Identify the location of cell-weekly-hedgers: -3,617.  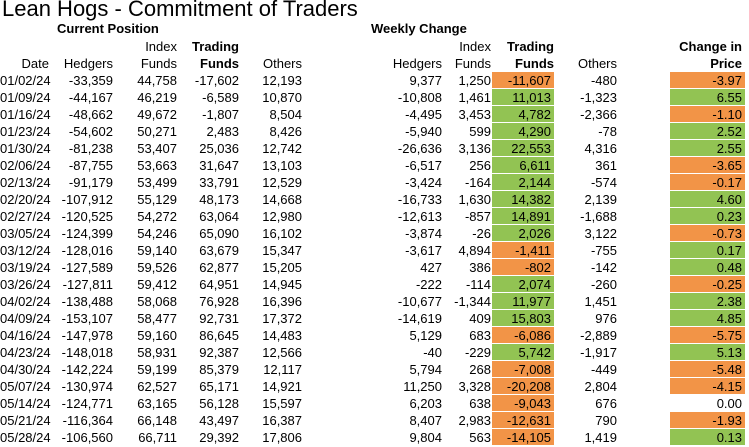
(423, 250).